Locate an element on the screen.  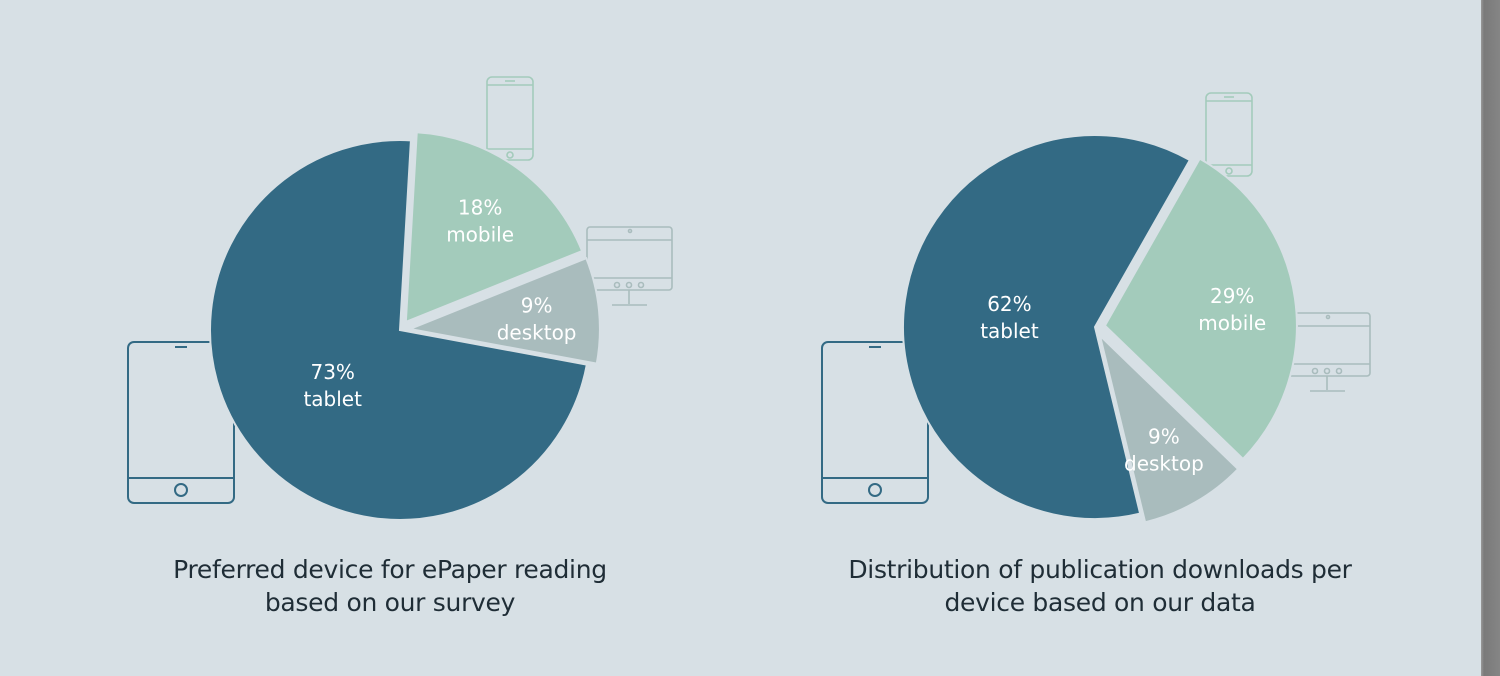
chart-caption-line-2: based on our survey is located at coordinates (390, 602).